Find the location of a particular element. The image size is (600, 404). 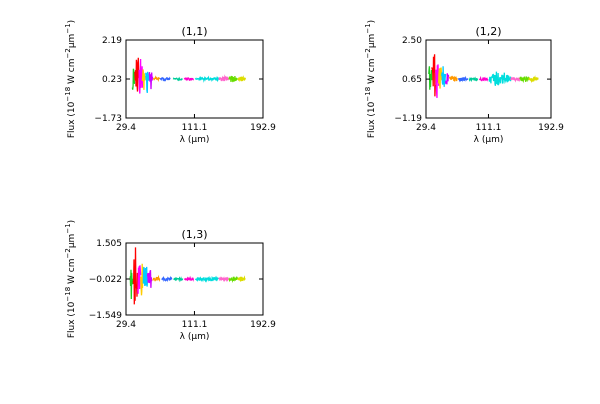

y-tick-label: 0.23 is located at coordinates (112, 80).